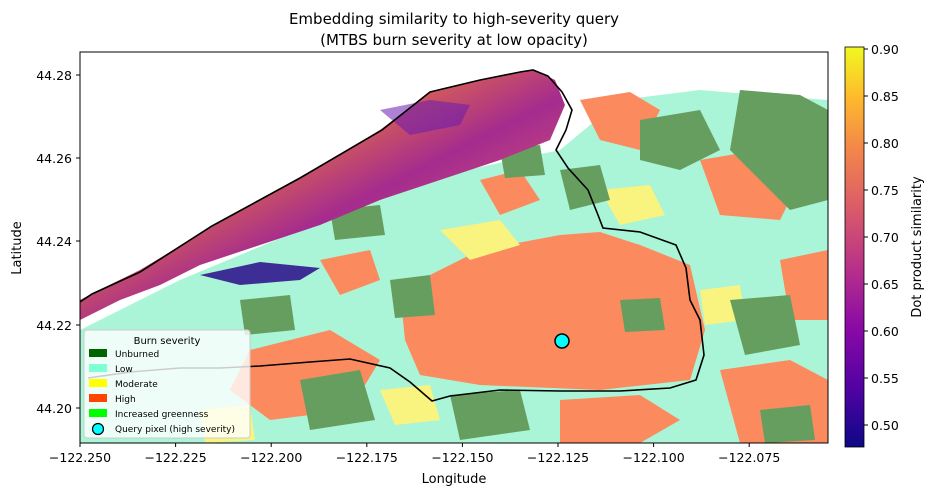 This screenshot has height=496, width=934. I want to click on x-tick-label: −122.225, so click(176, 457).